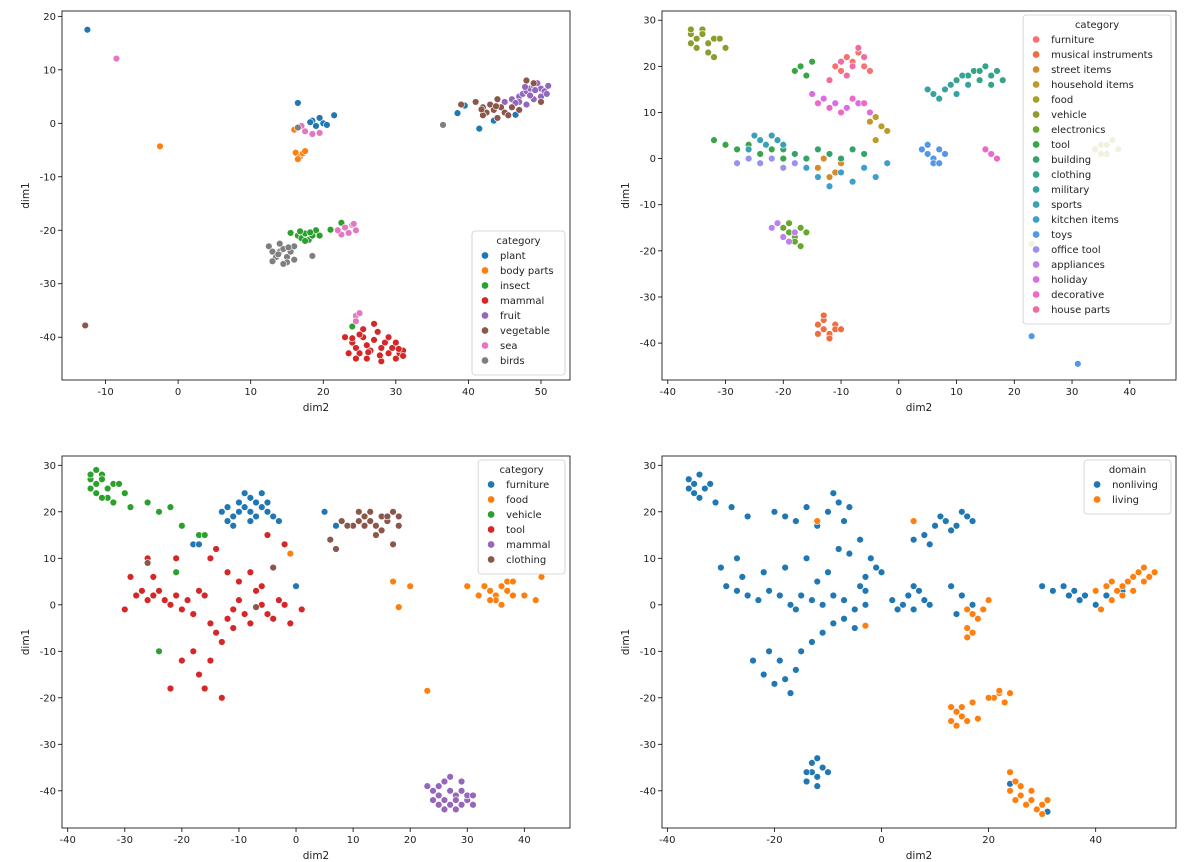 The image size is (1194, 862). What do you see at coordinates (1070, 190) in the screenshot?
I see `legend-entry: military` at bounding box center [1070, 190].